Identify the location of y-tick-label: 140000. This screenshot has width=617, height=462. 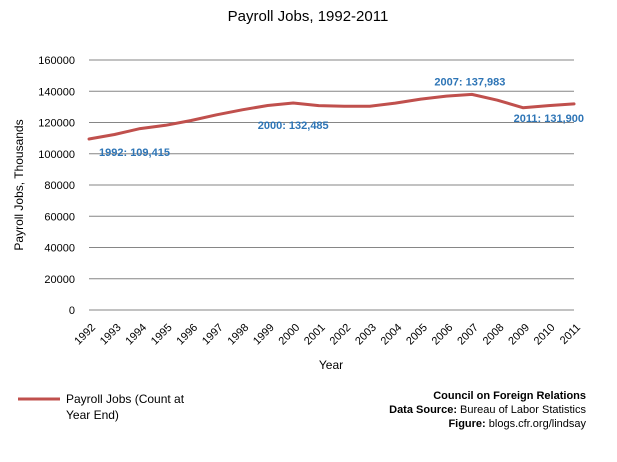
(56, 92).